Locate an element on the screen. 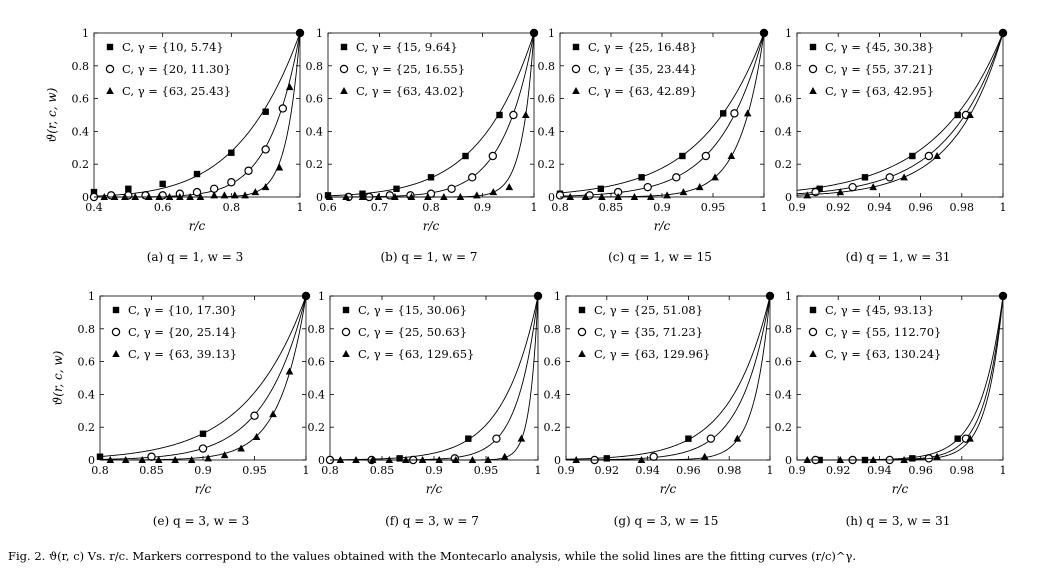 The image size is (1045, 575). legend-entry: C, γ = {63, 43.02} is located at coordinates (410, 91).